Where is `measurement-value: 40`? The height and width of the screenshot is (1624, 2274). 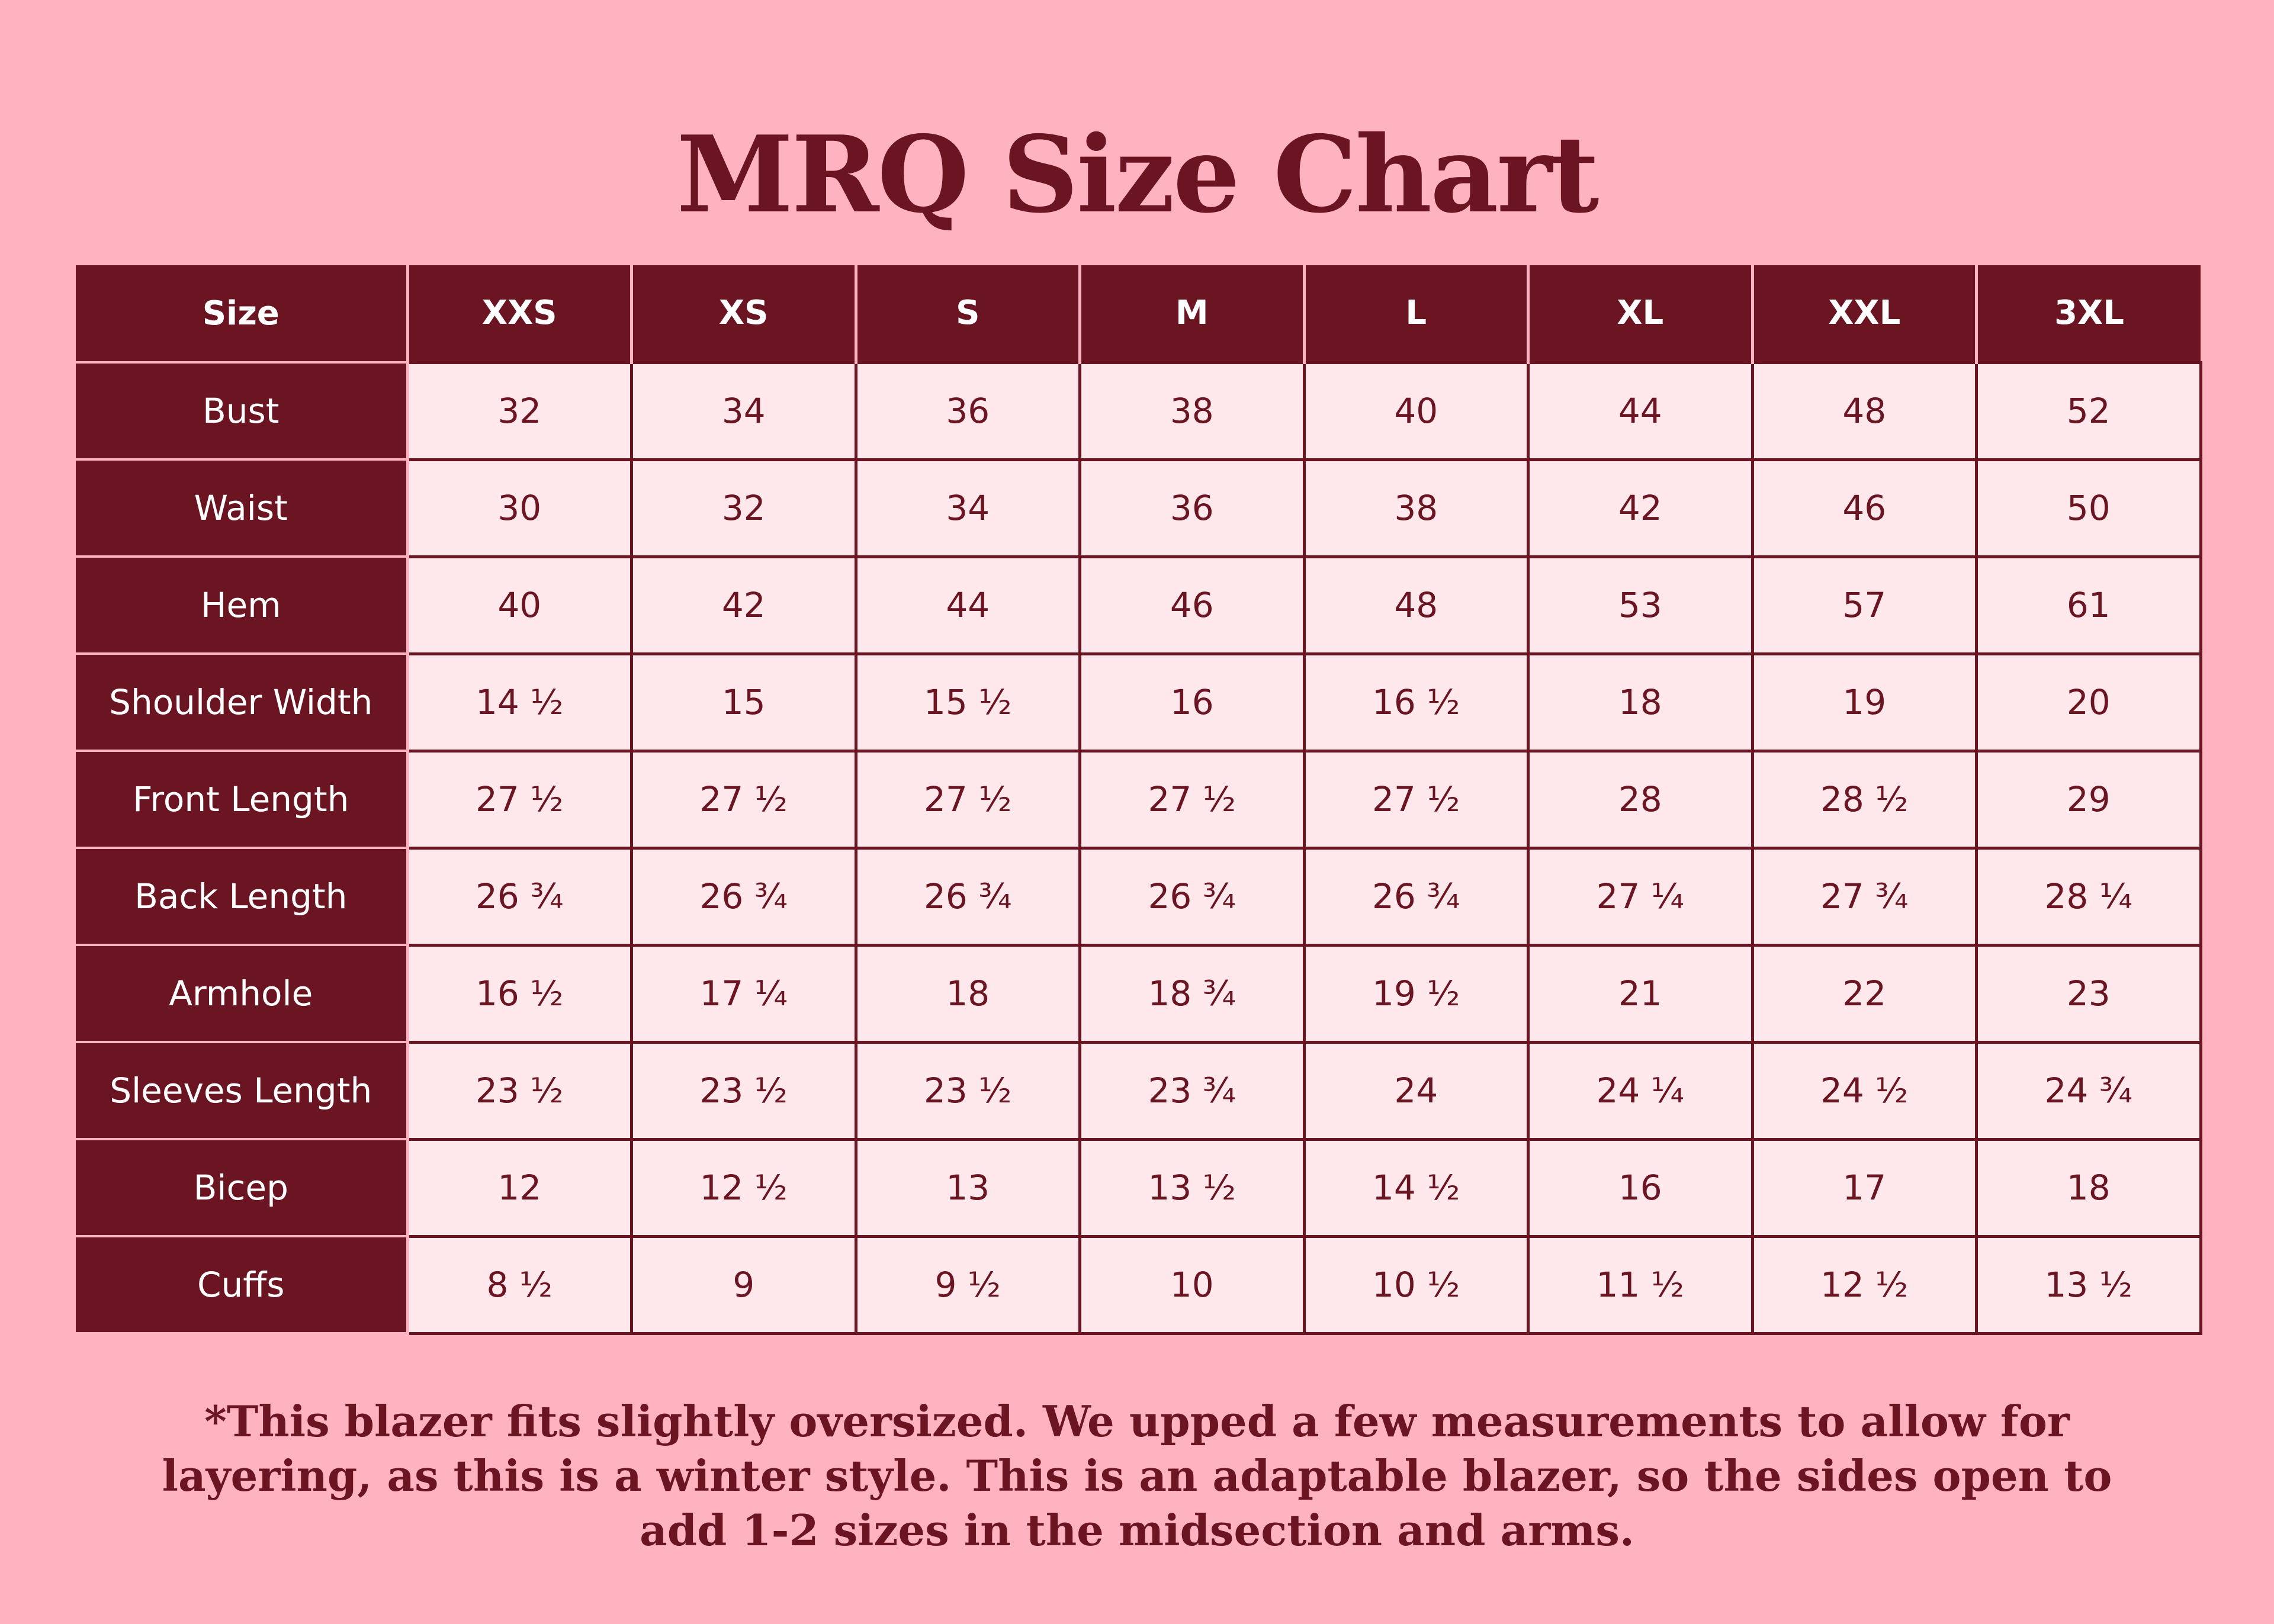 measurement-value: 40 is located at coordinates (1416, 411).